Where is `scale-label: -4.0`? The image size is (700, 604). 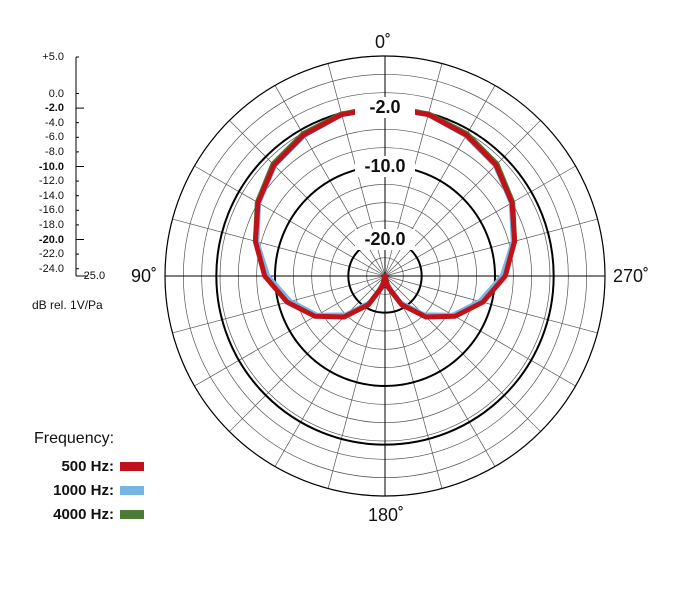 scale-label: -4.0 is located at coordinates (54, 122).